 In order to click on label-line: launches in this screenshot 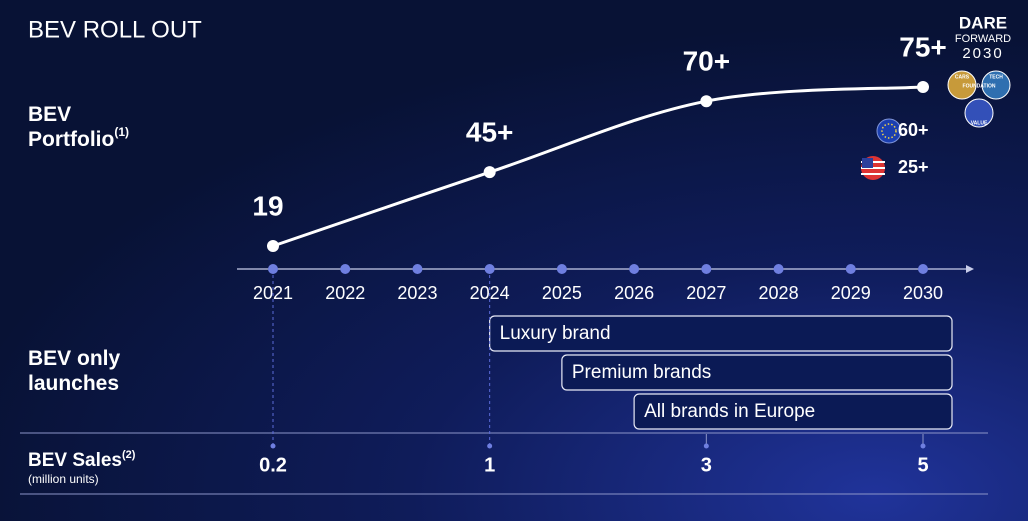, I will do `click(73, 383)`.